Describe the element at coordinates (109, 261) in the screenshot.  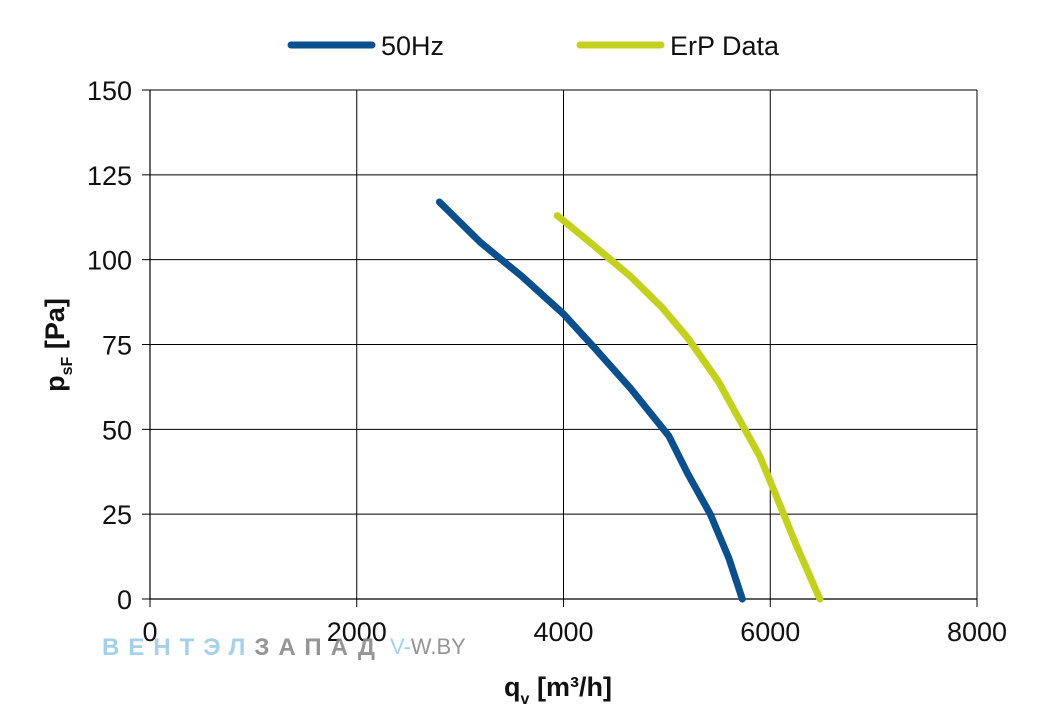
I see `y-tick-label: 100` at that location.